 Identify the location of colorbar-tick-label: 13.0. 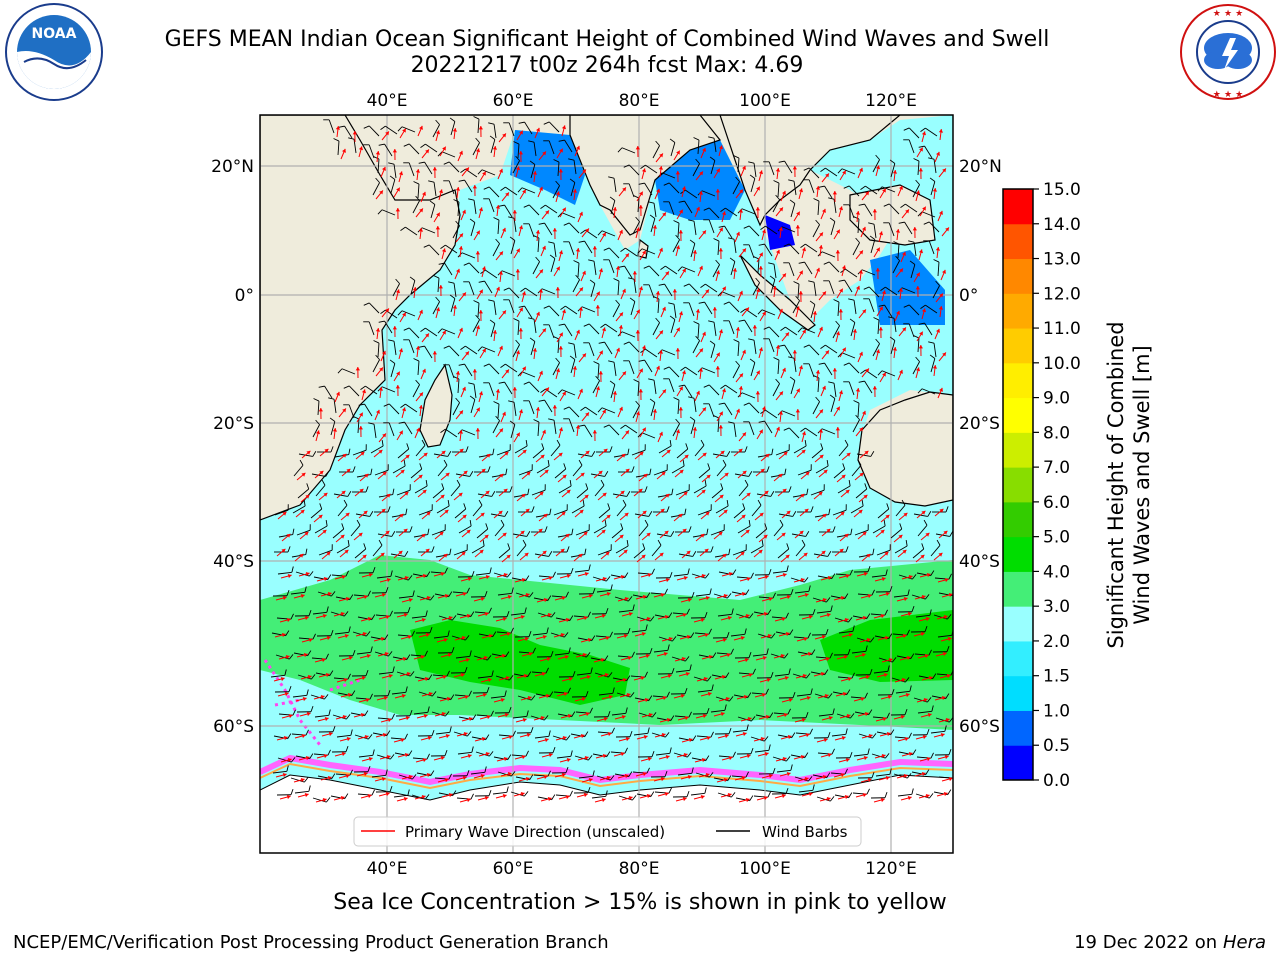
(1062, 260).